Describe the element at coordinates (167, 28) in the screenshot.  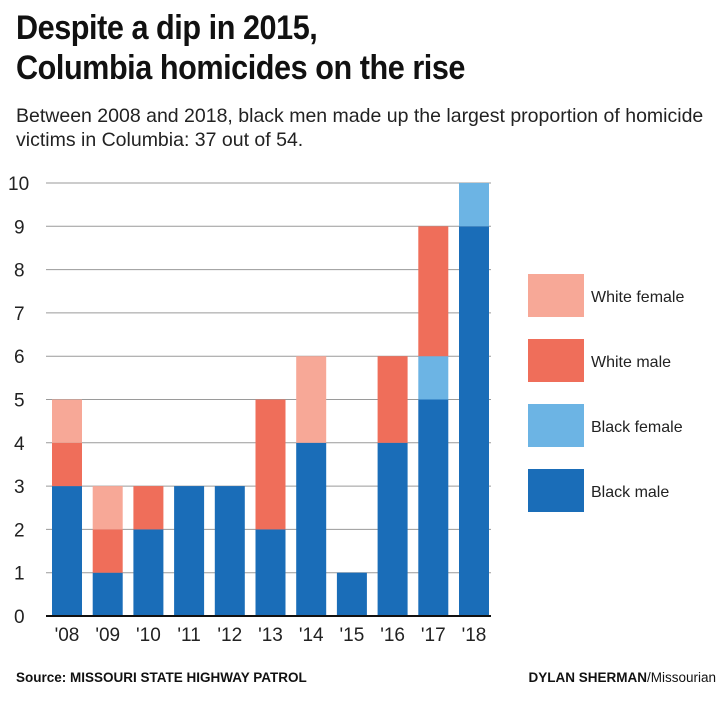
I see `title-line-1: Despite a dip in 2015,` at that location.